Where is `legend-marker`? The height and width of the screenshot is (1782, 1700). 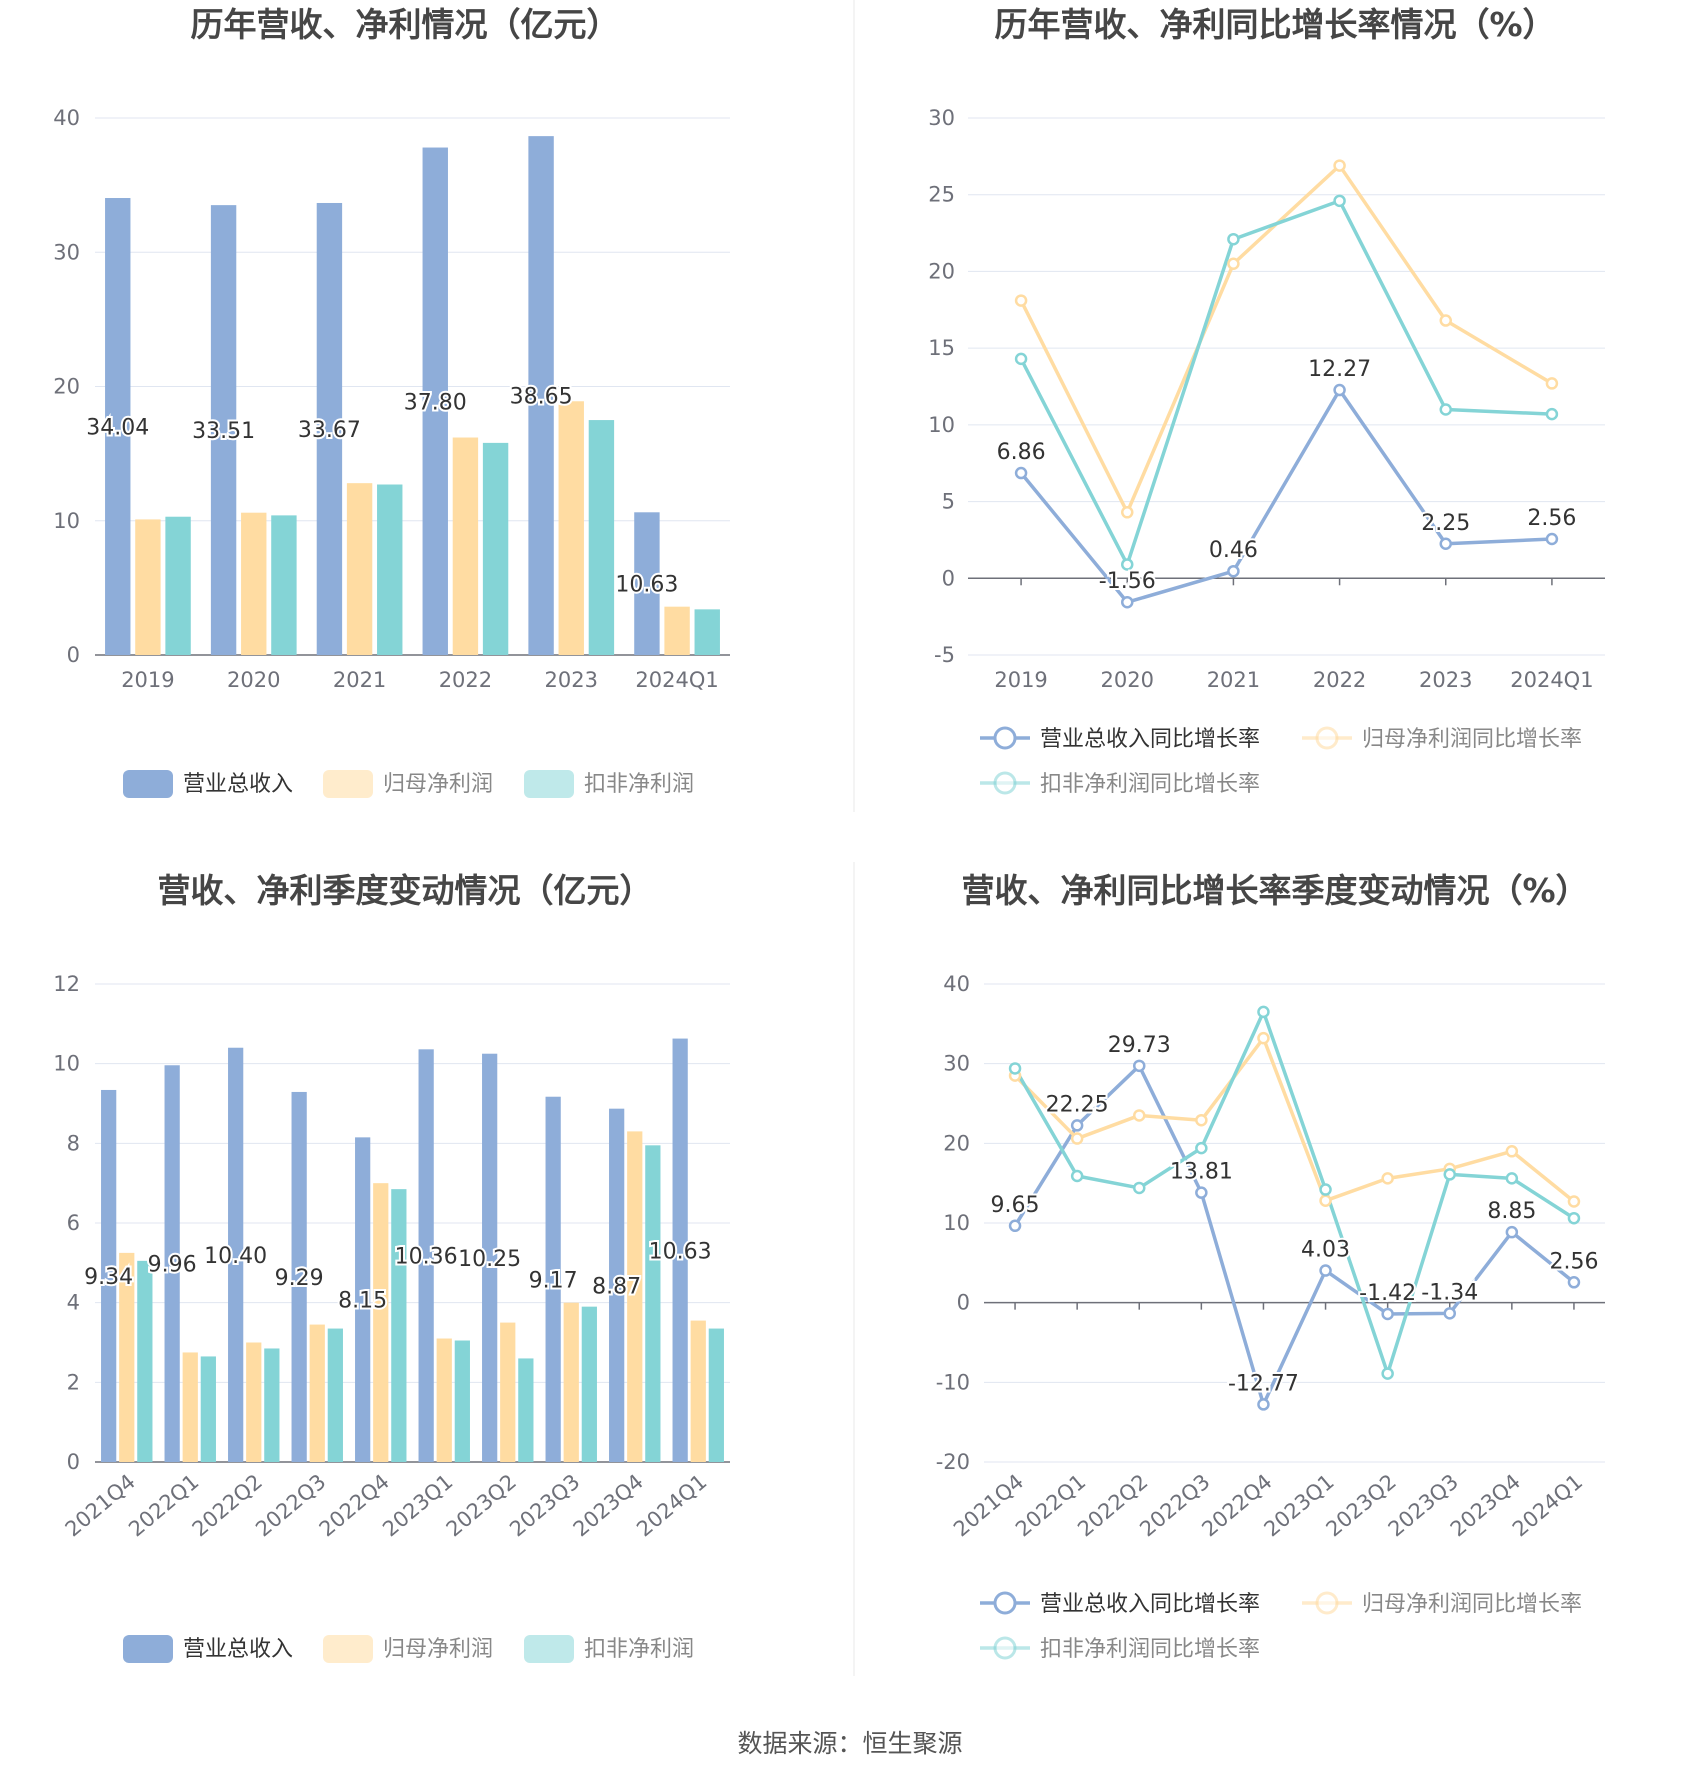
legend-marker is located at coordinates (1327, 1603).